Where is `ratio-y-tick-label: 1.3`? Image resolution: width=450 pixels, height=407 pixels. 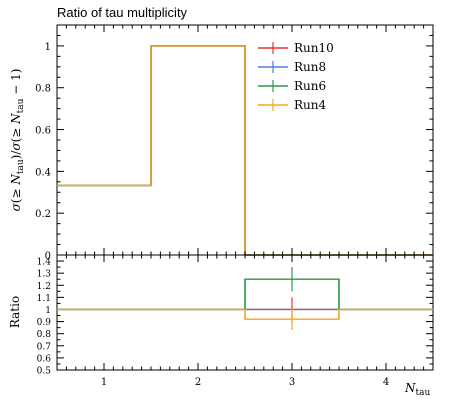
ratio-y-tick-label: 1.3 is located at coordinates (44, 275).